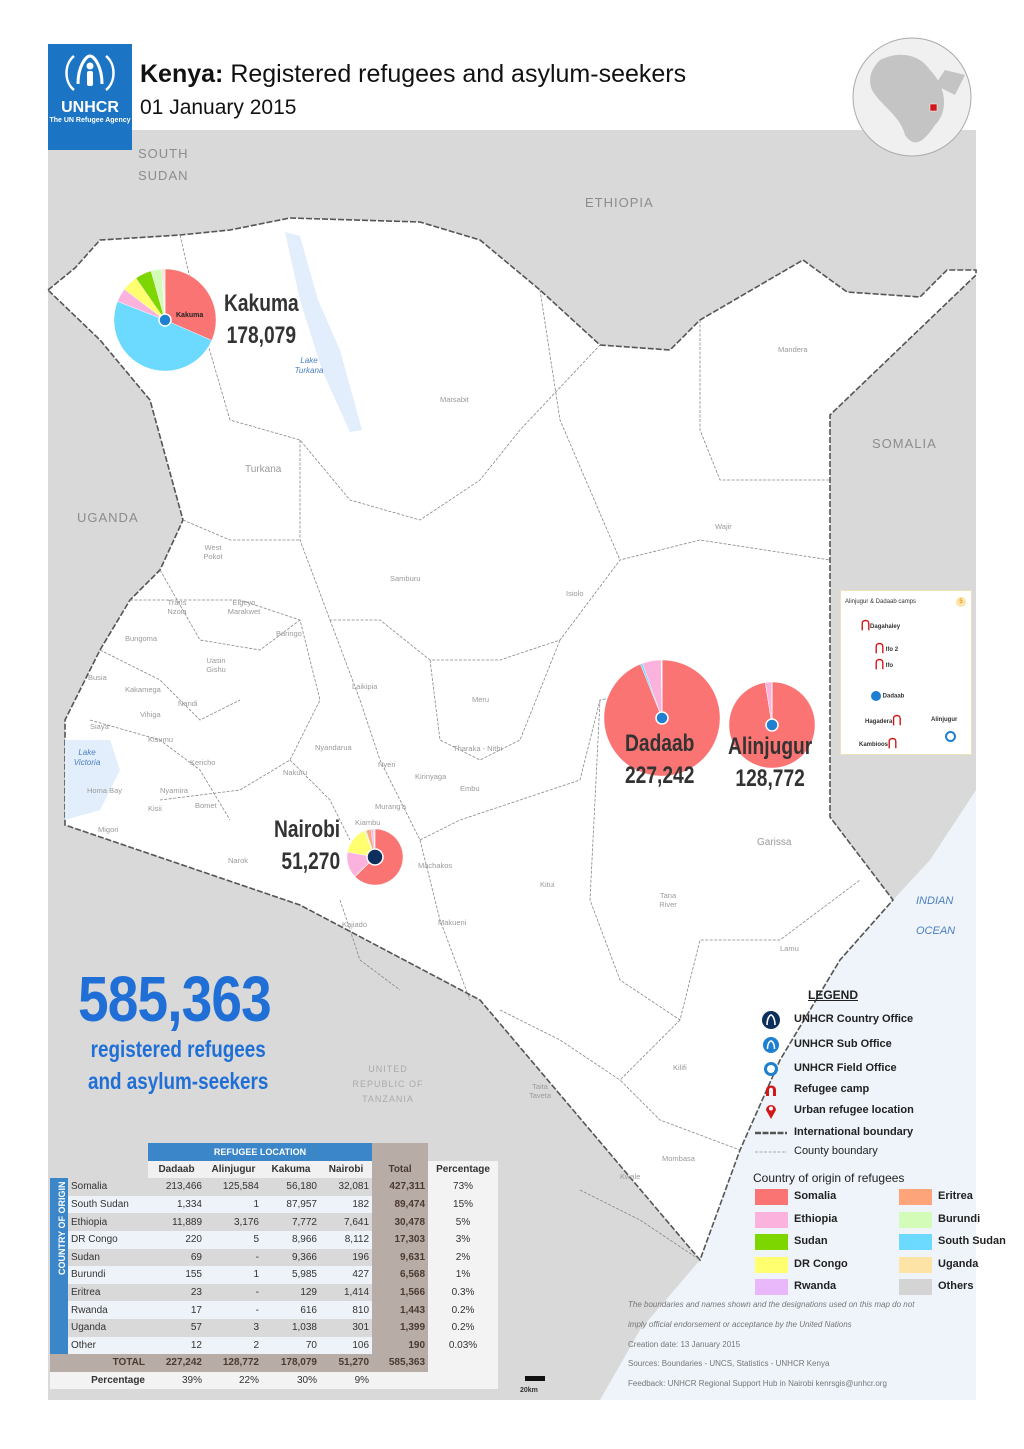  I want to click on country-label-somalia: SOMALIA, so click(904, 443).